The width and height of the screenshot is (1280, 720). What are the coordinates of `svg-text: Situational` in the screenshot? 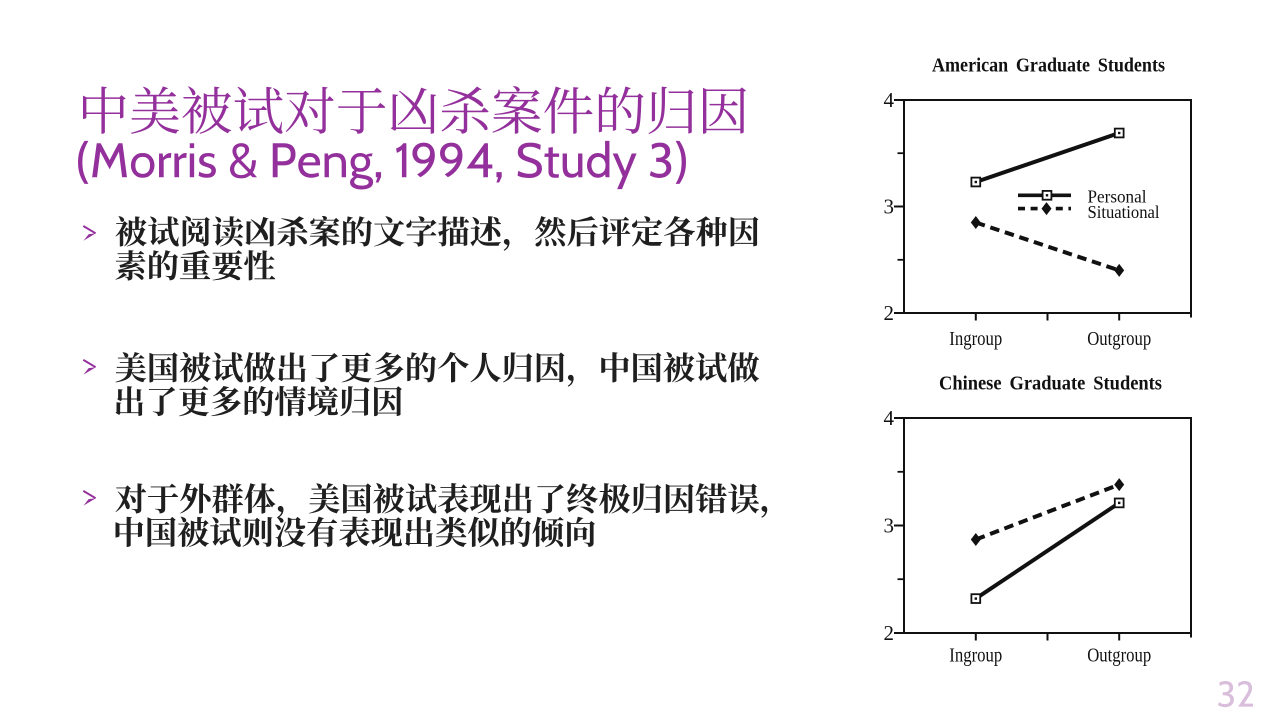 It's located at (1124, 212).